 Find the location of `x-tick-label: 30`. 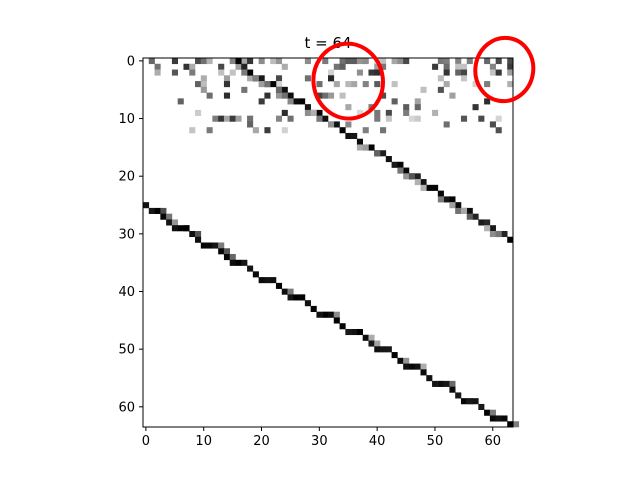

x-tick-label: 30 is located at coordinates (319, 441).